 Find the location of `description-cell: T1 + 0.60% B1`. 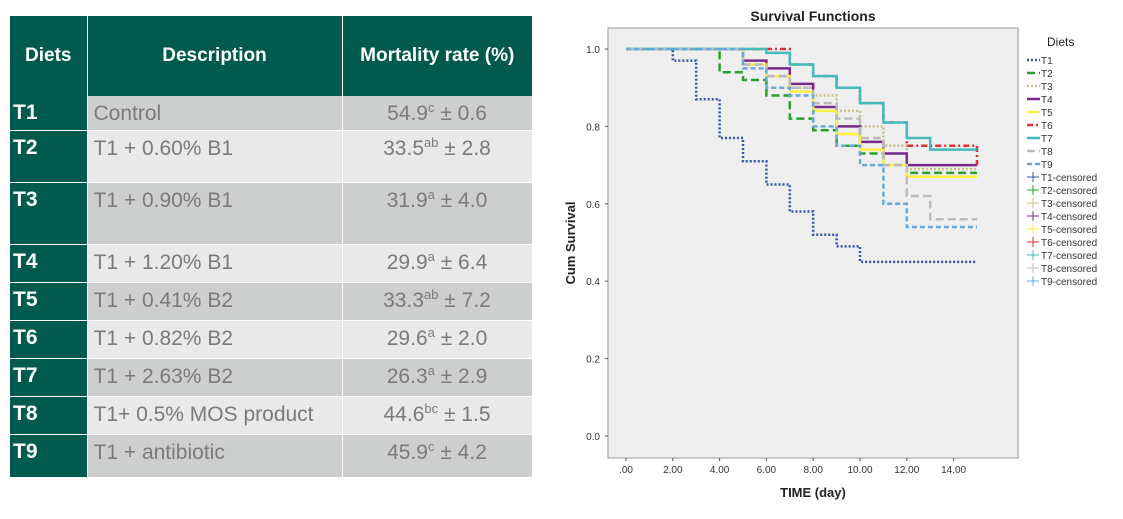

description-cell: T1 + 0.60% B1 is located at coordinates (215, 156).